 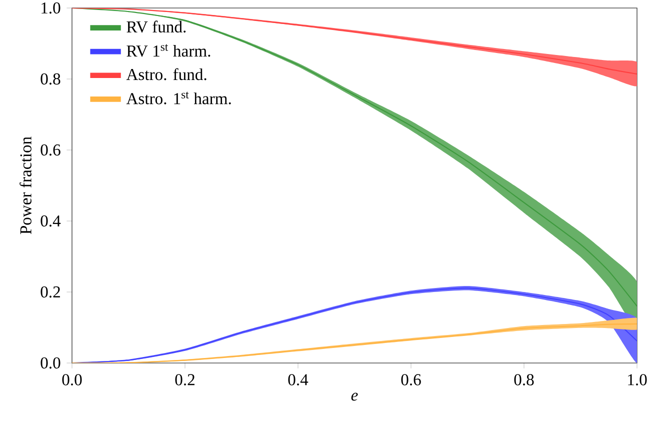 I want to click on y-tick-label: 0.8, so click(x=50, y=79).